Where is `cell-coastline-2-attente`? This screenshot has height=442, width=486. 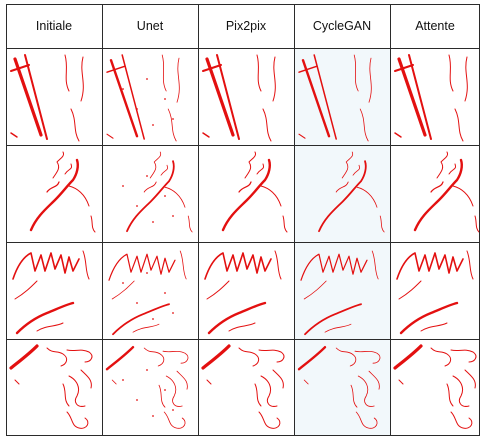
cell-coastline-2-attente is located at coordinates (435, 194).